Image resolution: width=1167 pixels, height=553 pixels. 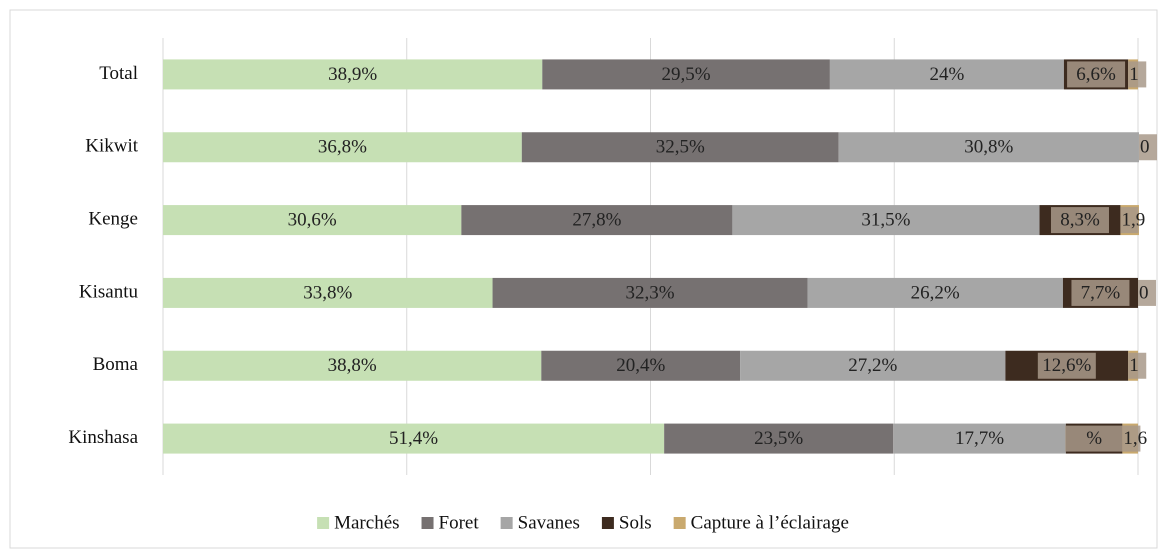 I want to click on value-label: 29,5%, so click(x=686, y=74).